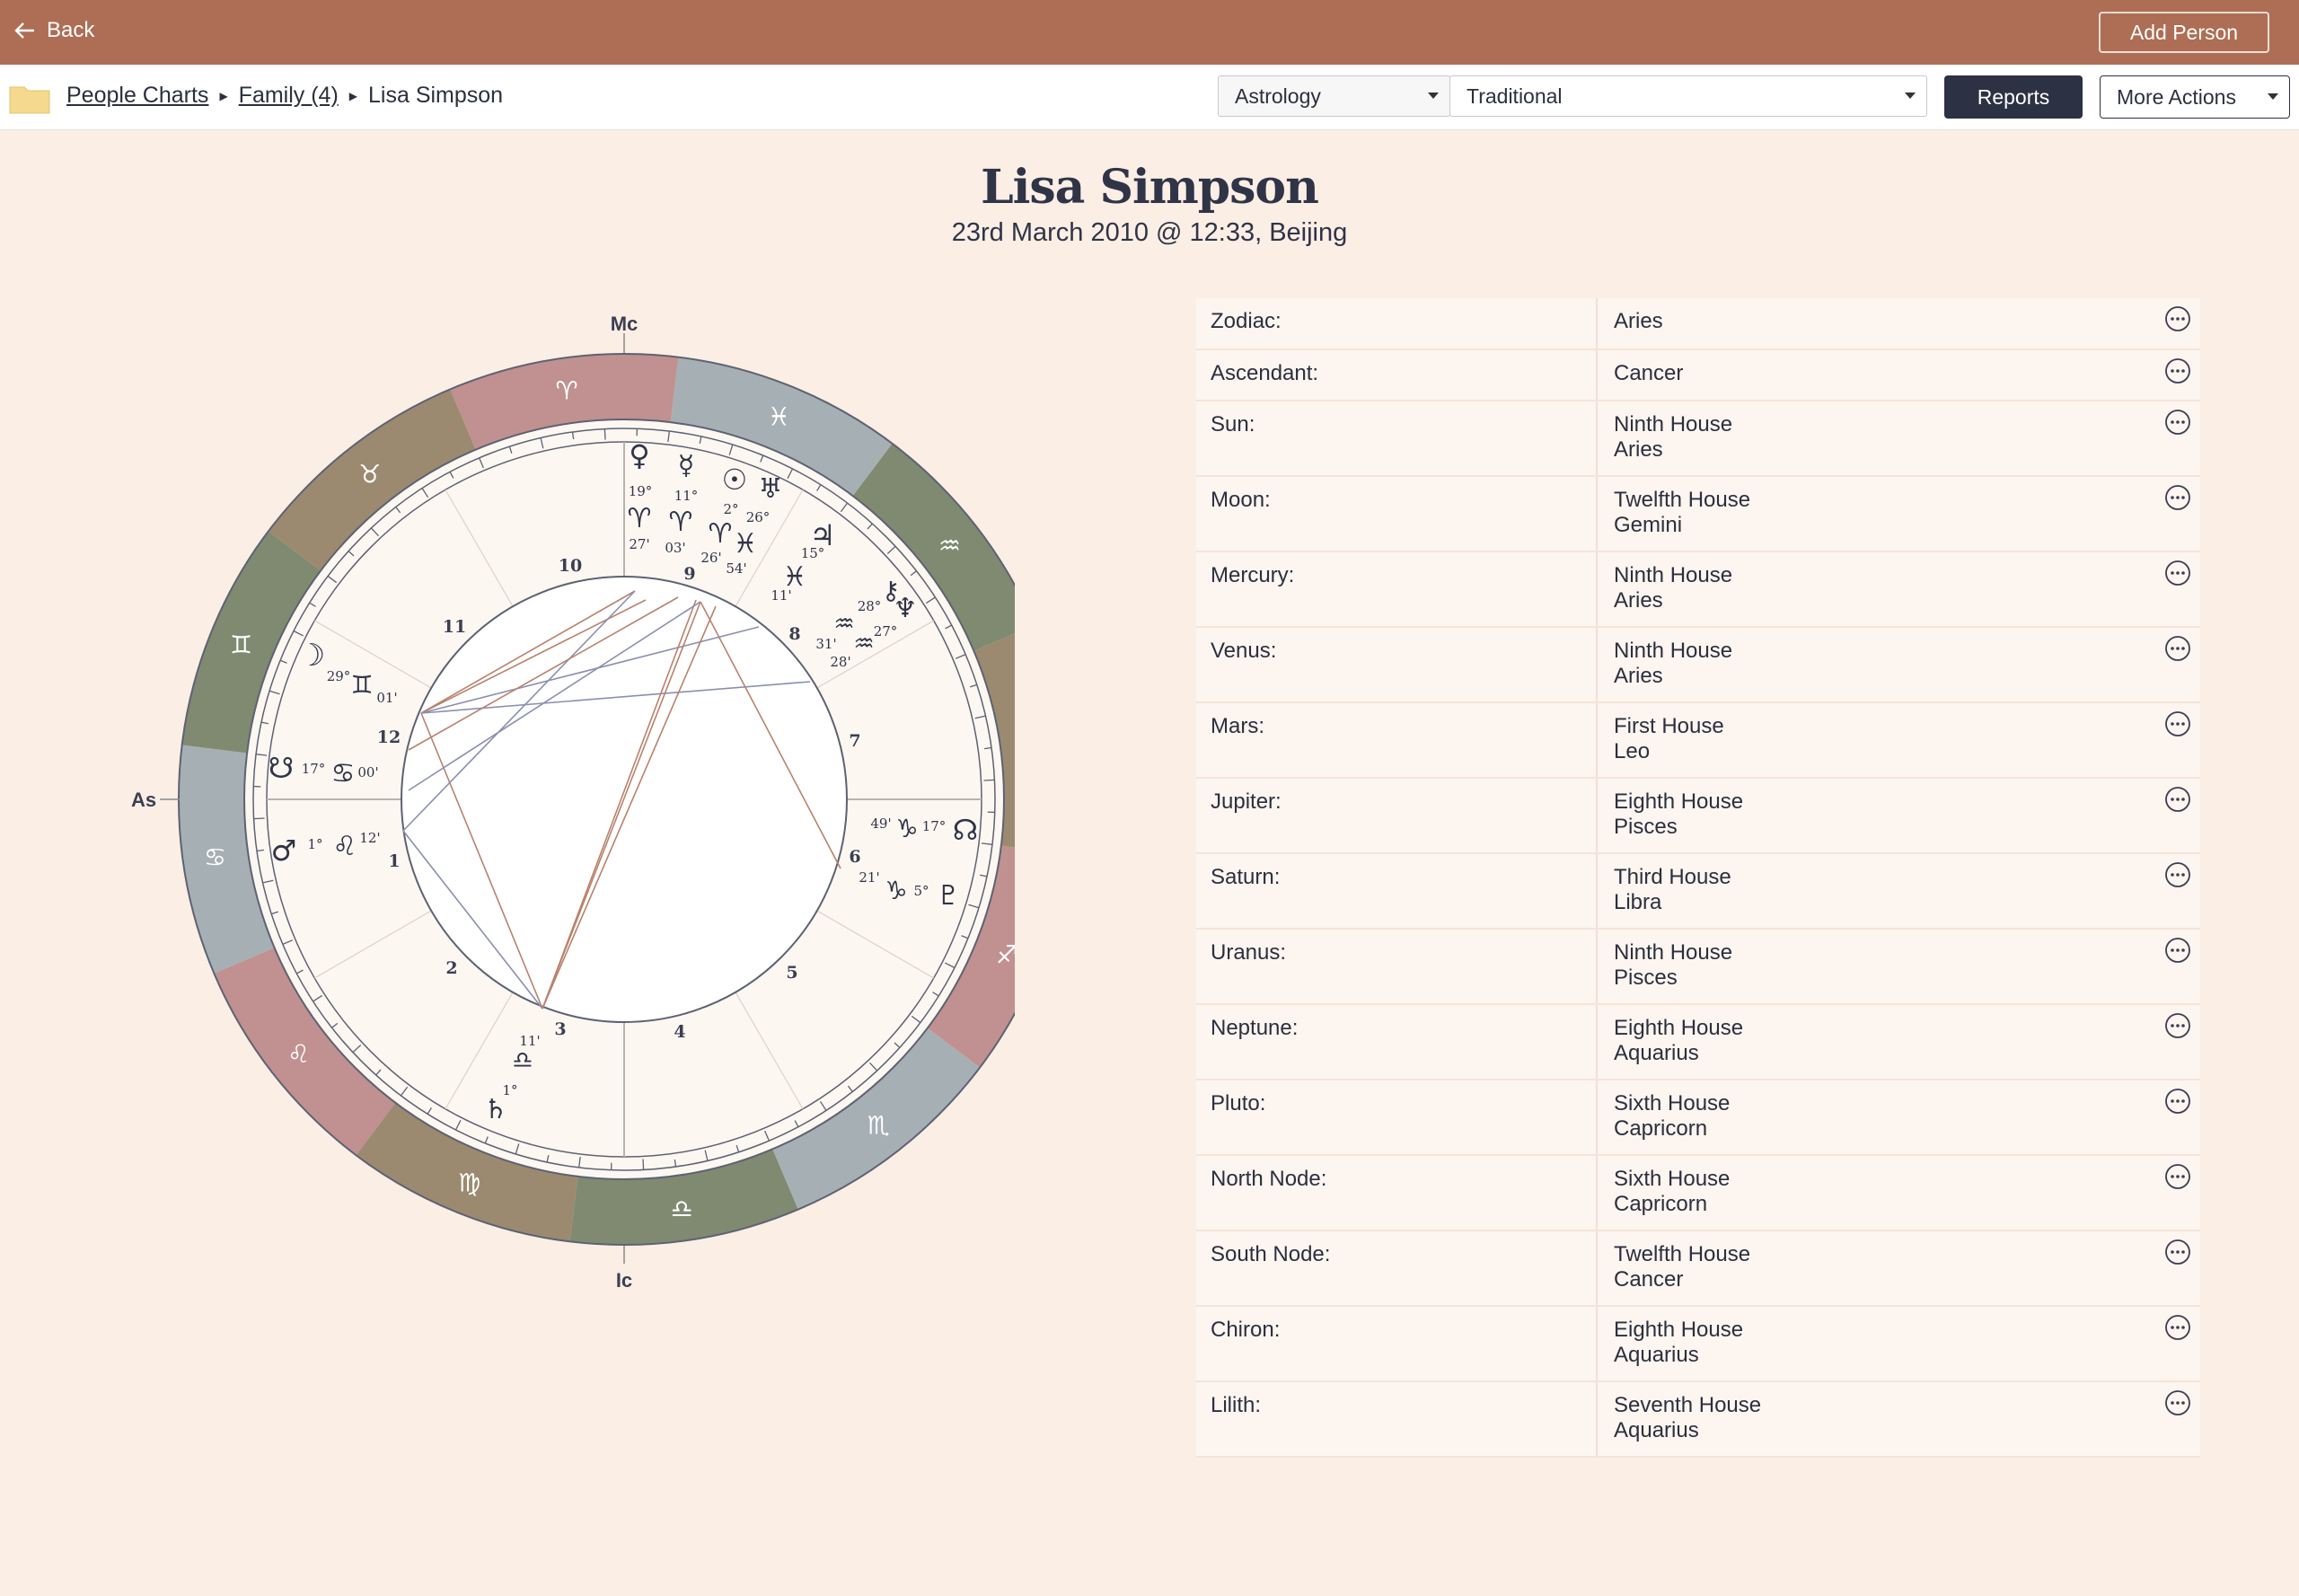 This screenshot has width=2299, height=1596. What do you see at coordinates (2184, 32) in the screenshot?
I see `add-person-button: Add Person` at bounding box center [2184, 32].